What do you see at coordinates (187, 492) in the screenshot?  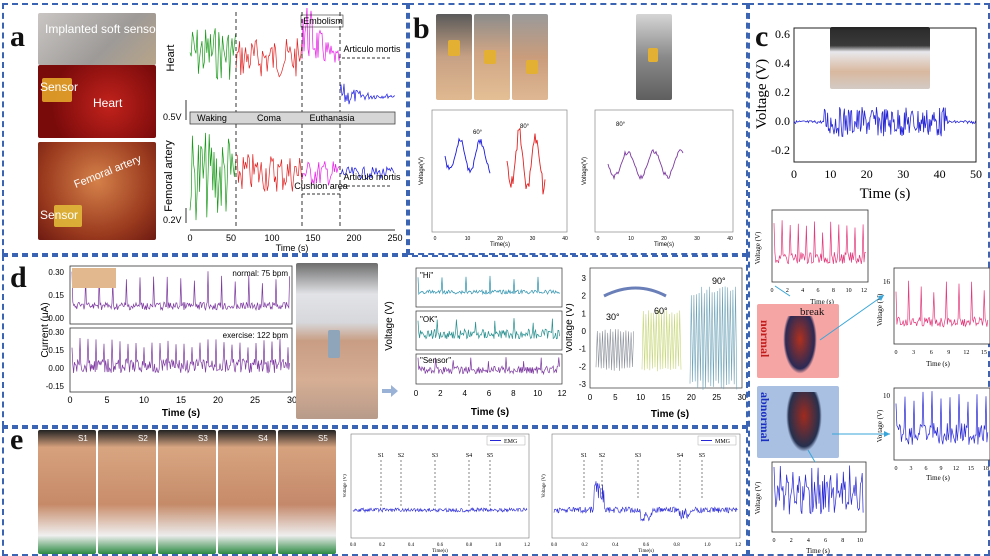 I see `leg-photo-s3` at bounding box center [187, 492].